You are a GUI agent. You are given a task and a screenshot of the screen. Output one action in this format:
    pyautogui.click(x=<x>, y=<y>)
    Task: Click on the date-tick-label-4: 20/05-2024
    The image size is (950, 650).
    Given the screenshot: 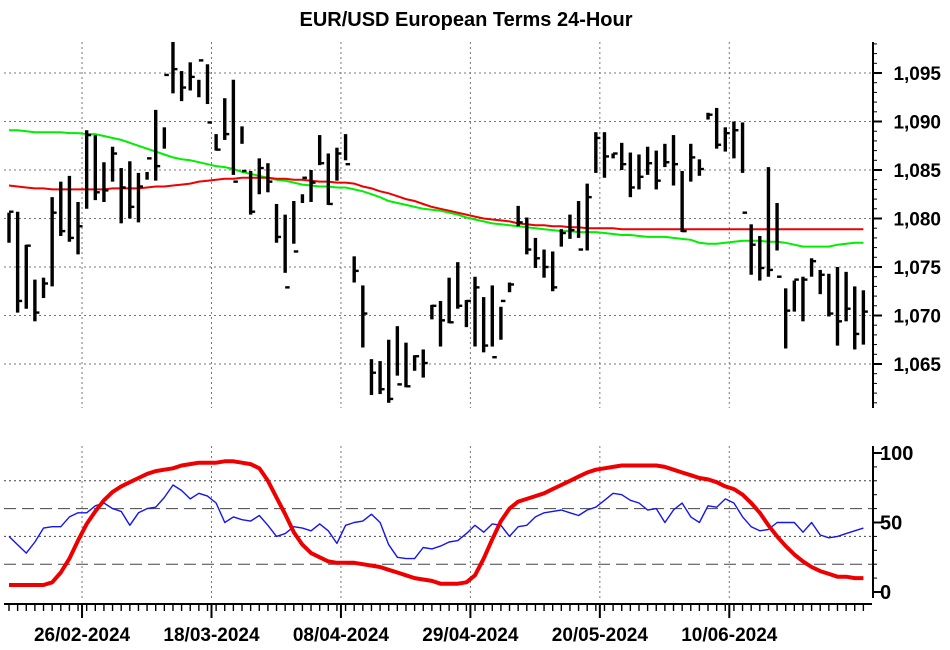 What is the action you would take?
    pyautogui.click(x=600, y=635)
    